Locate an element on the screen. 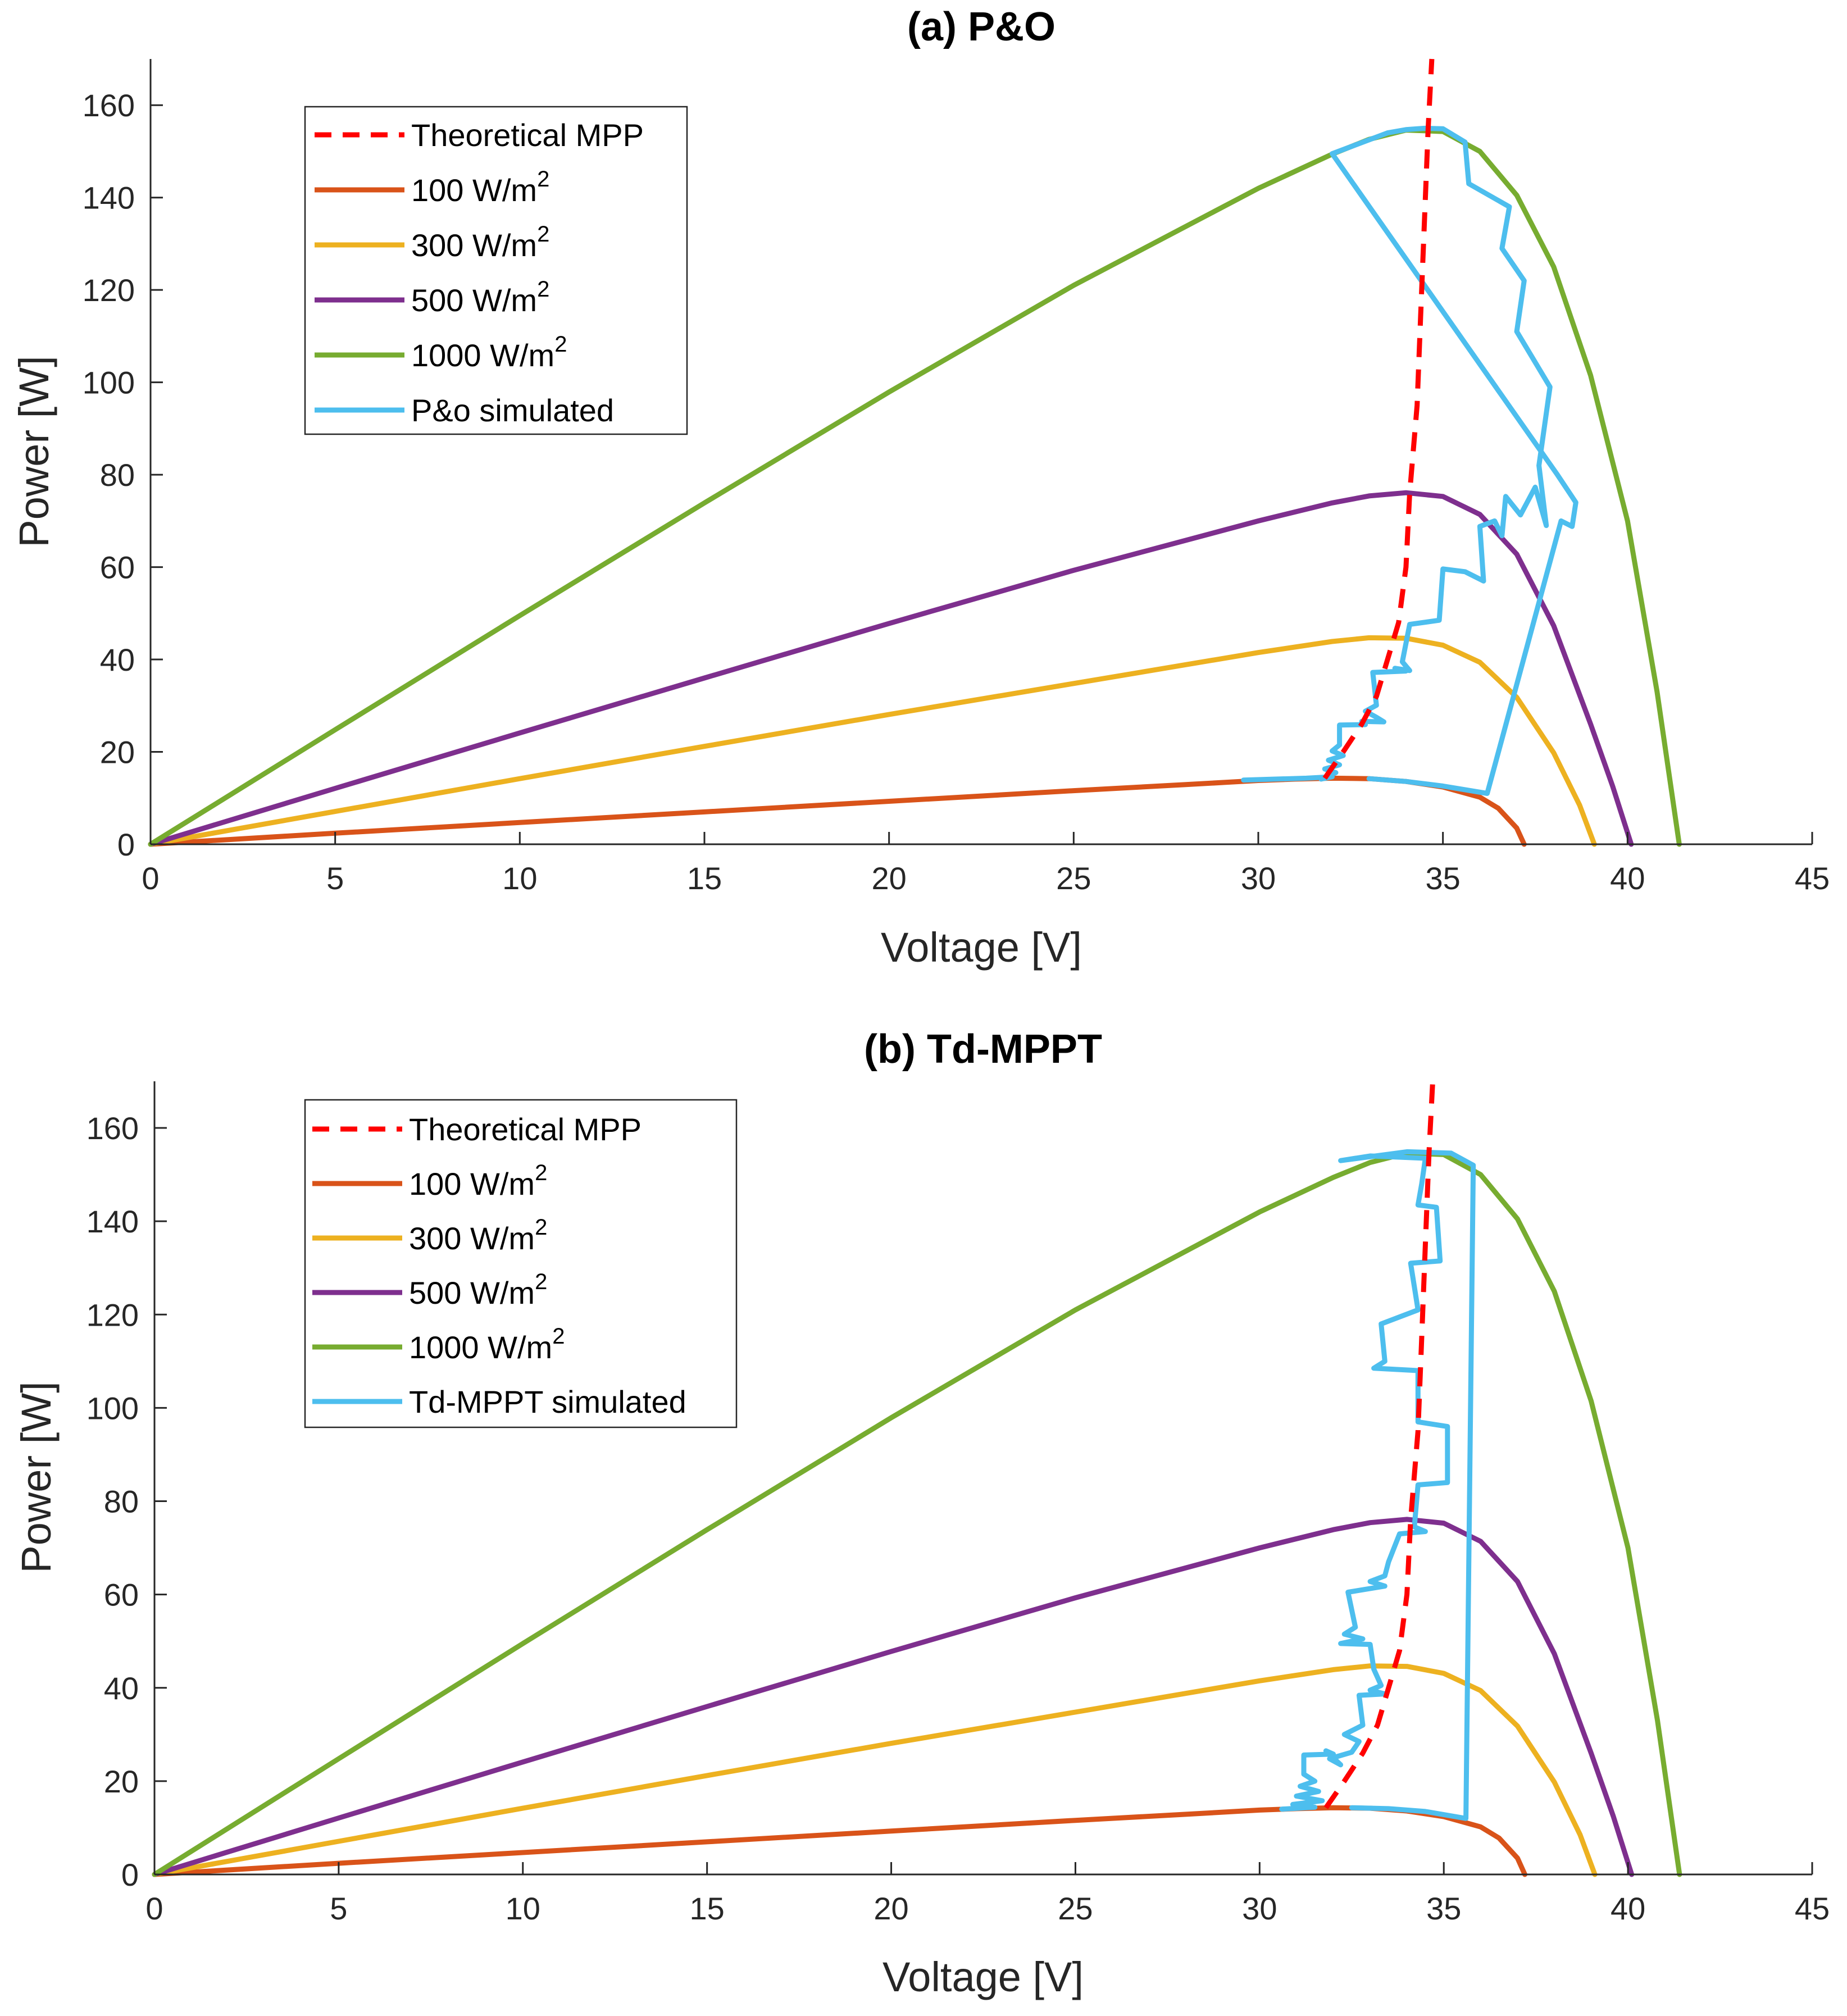  legend-label-text-a-2: 300 W/m is located at coordinates (474, 245).